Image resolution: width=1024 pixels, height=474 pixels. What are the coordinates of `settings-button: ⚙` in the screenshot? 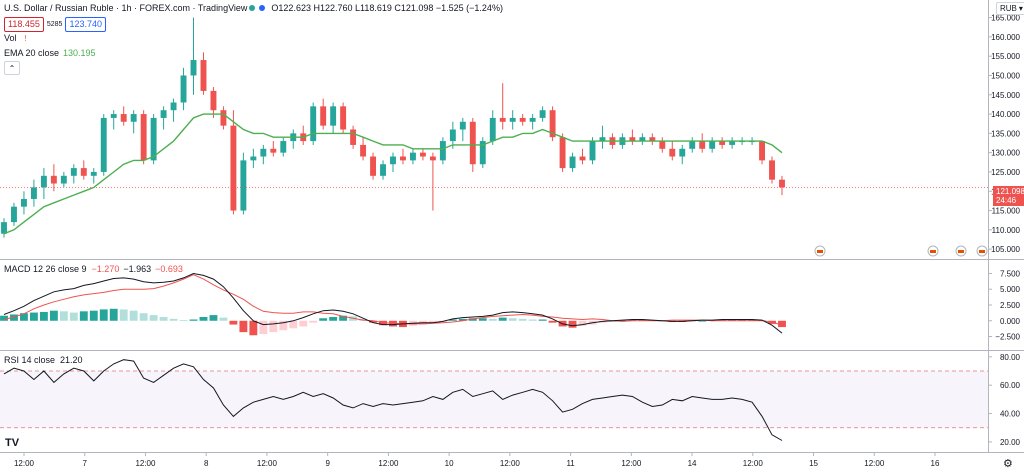 It's located at (1008, 463).